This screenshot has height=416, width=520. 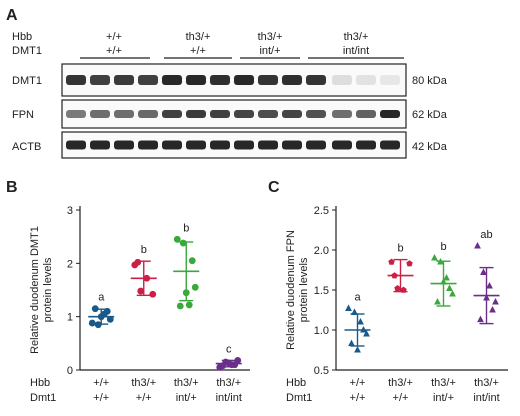 What do you see at coordinates (430, 115) in the screenshot?
I see `blot-fpn-kda: 62 kDa` at bounding box center [430, 115].